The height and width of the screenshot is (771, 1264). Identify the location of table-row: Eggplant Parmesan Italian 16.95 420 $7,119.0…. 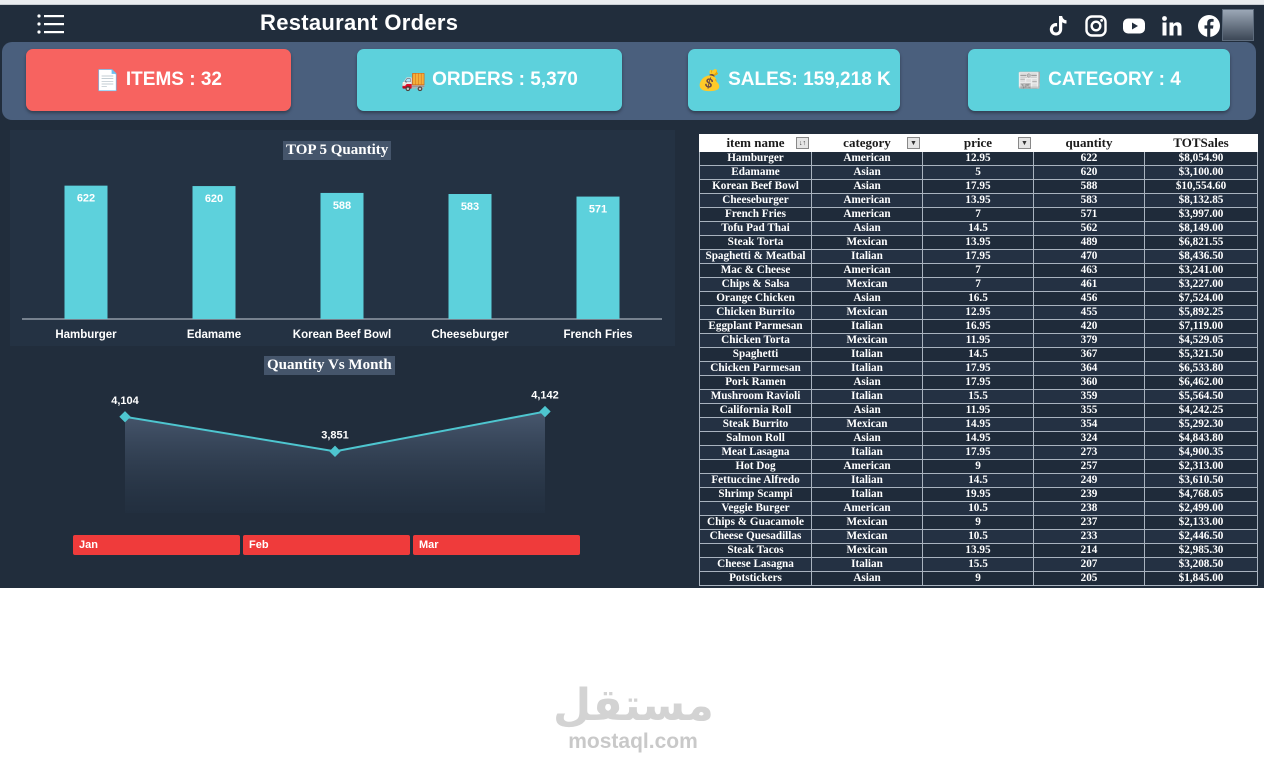
(978, 326).